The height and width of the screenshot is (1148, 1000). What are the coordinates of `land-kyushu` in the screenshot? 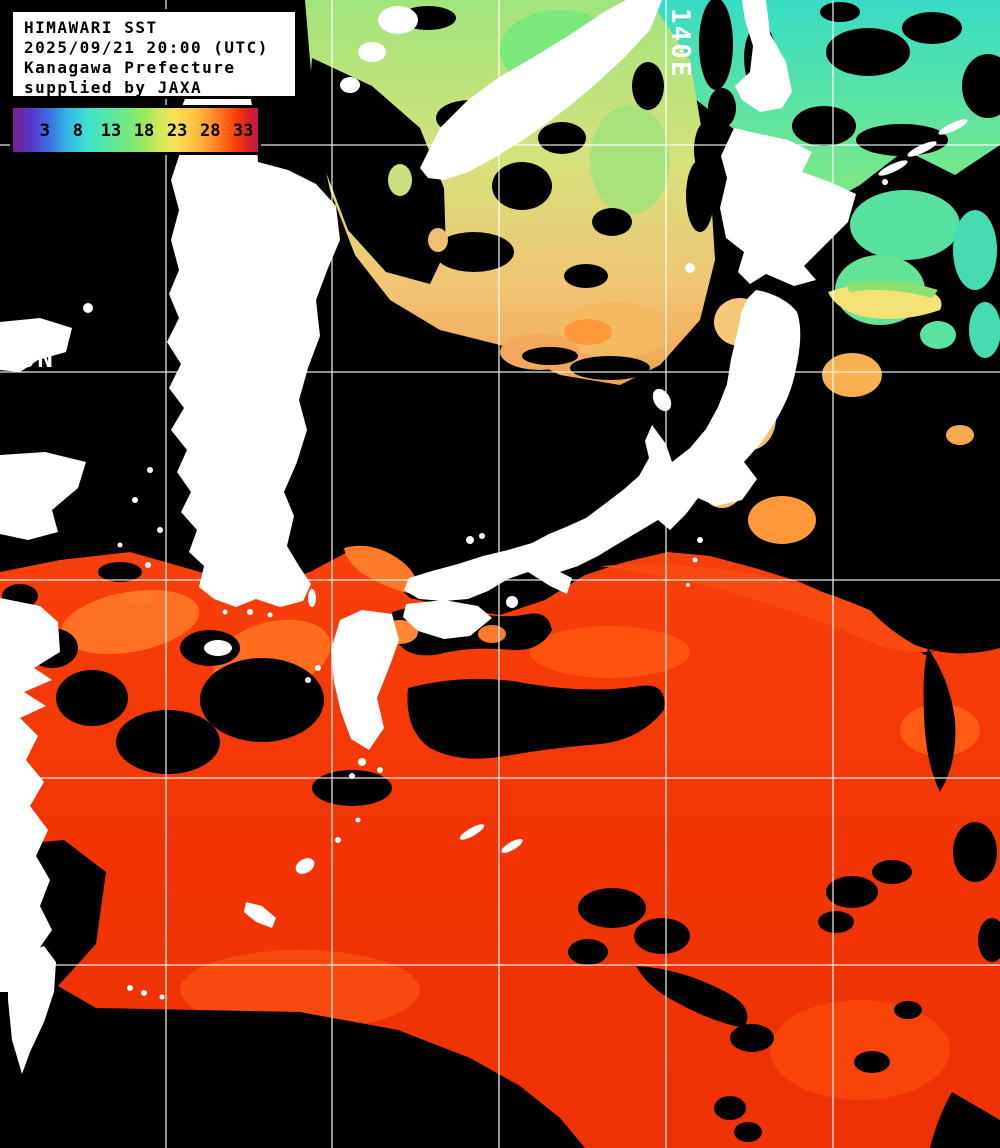 It's located at (365, 680).